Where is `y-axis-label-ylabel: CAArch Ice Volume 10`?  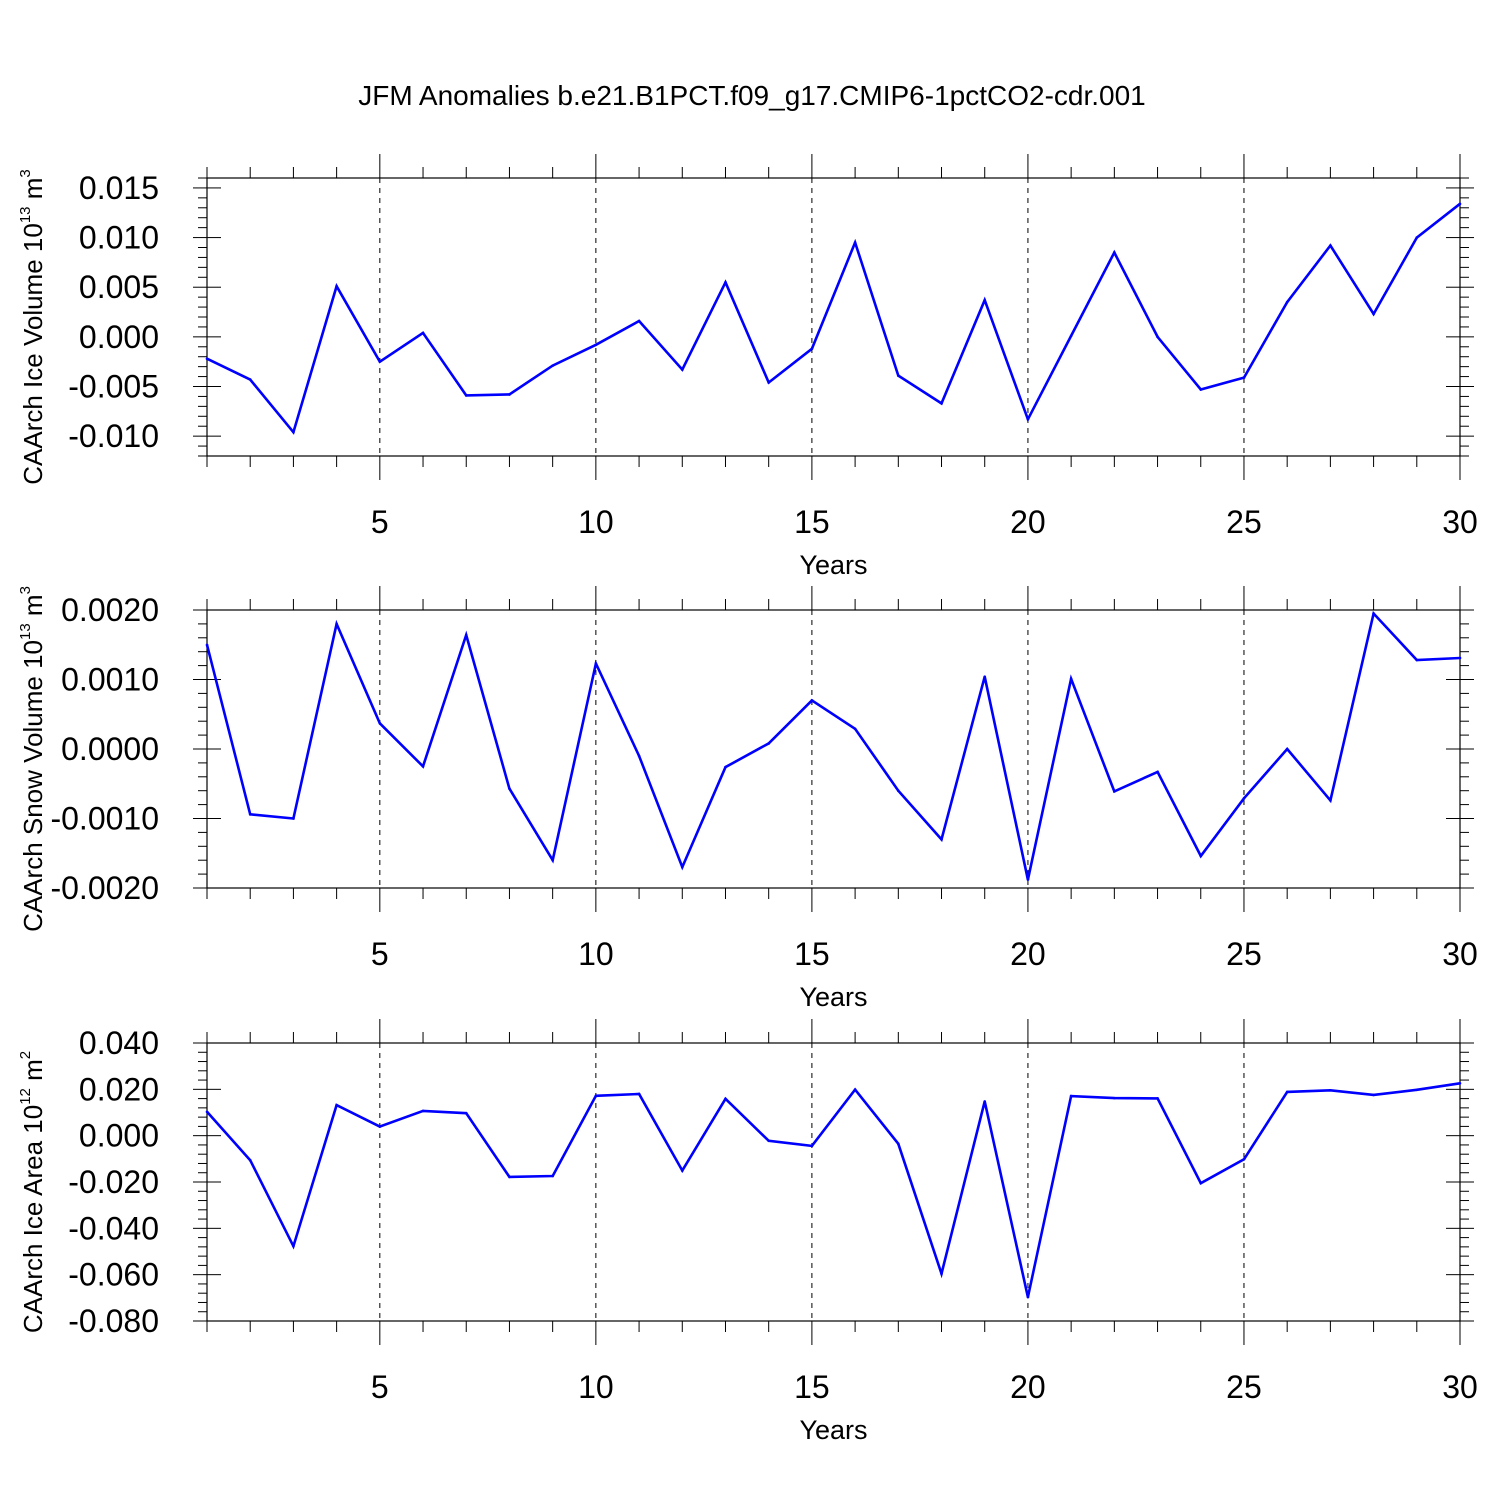 y-axis-label-ylabel: CAArch Ice Volume 10 is located at coordinates (33, 354).